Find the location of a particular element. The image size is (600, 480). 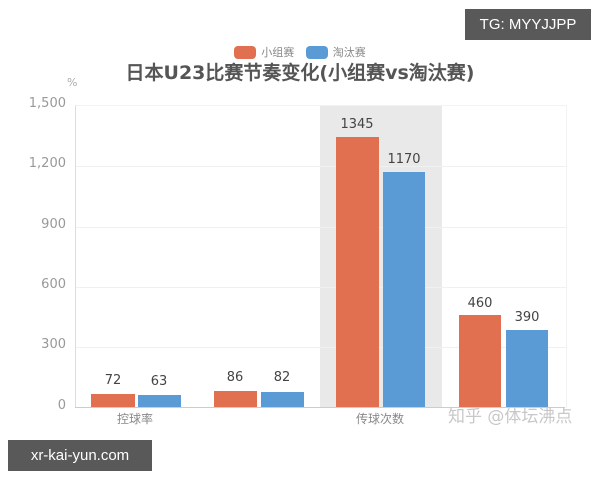

legend-label: 淘汰赛 is located at coordinates (349, 52).